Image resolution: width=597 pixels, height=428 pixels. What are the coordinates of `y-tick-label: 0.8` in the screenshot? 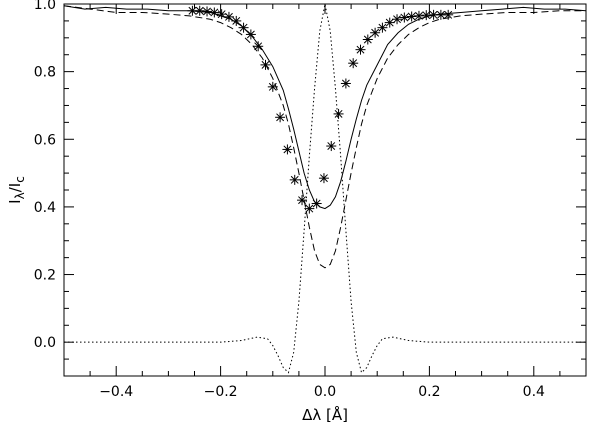 It's located at (45, 73).